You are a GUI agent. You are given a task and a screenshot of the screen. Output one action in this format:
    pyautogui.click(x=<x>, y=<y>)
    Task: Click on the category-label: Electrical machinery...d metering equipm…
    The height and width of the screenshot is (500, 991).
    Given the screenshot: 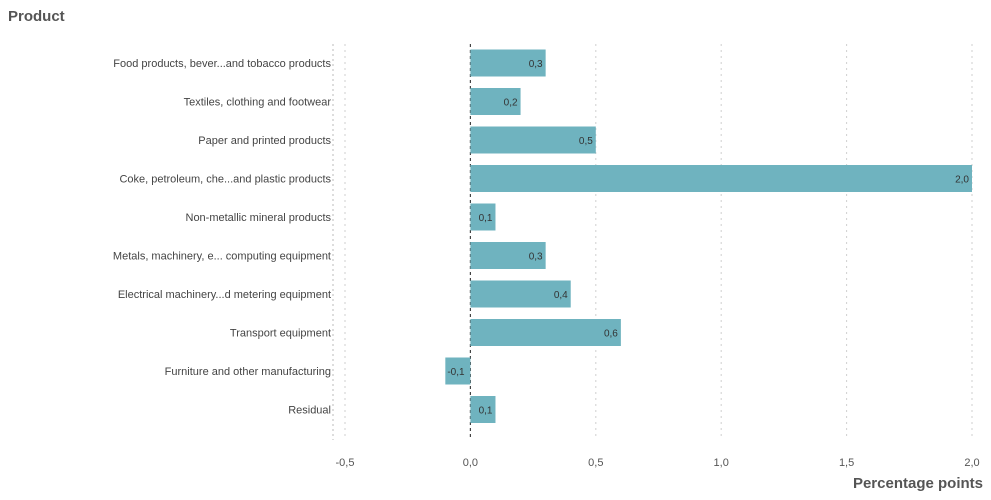 What is the action you would take?
    pyautogui.click(x=224, y=295)
    